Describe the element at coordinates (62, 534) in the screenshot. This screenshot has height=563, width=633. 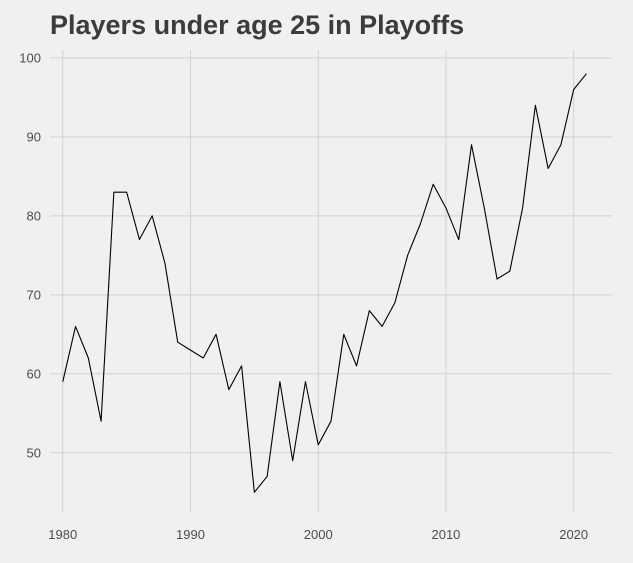
I see `x-tick-label-1980: 1980` at that location.